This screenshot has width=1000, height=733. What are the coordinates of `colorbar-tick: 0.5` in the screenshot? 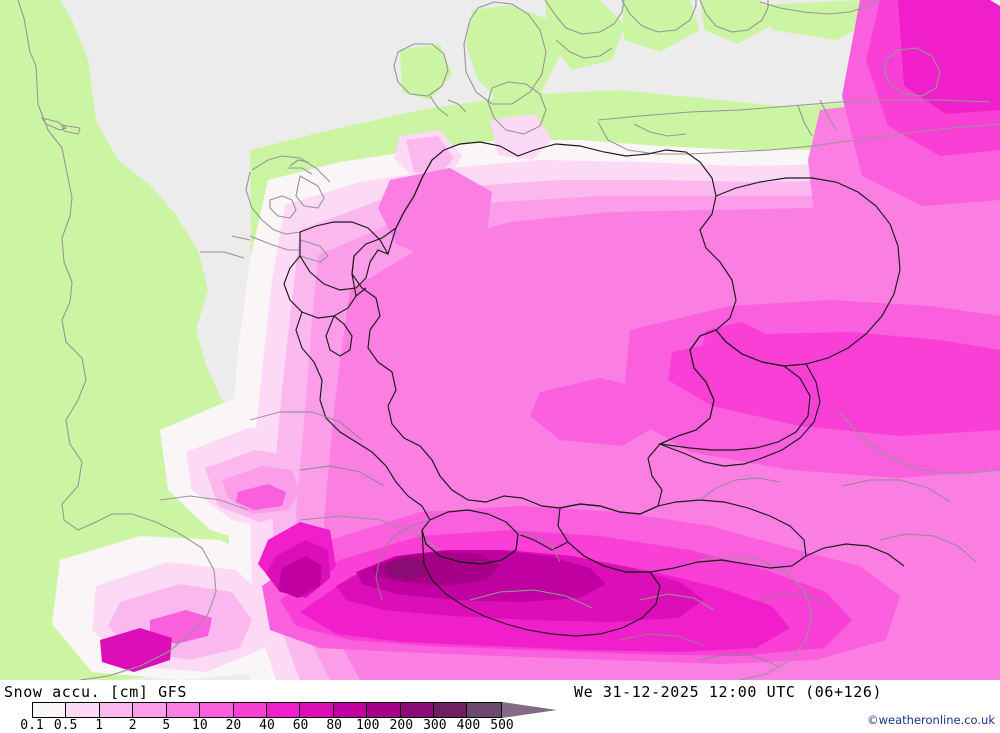 It's located at (65, 725).